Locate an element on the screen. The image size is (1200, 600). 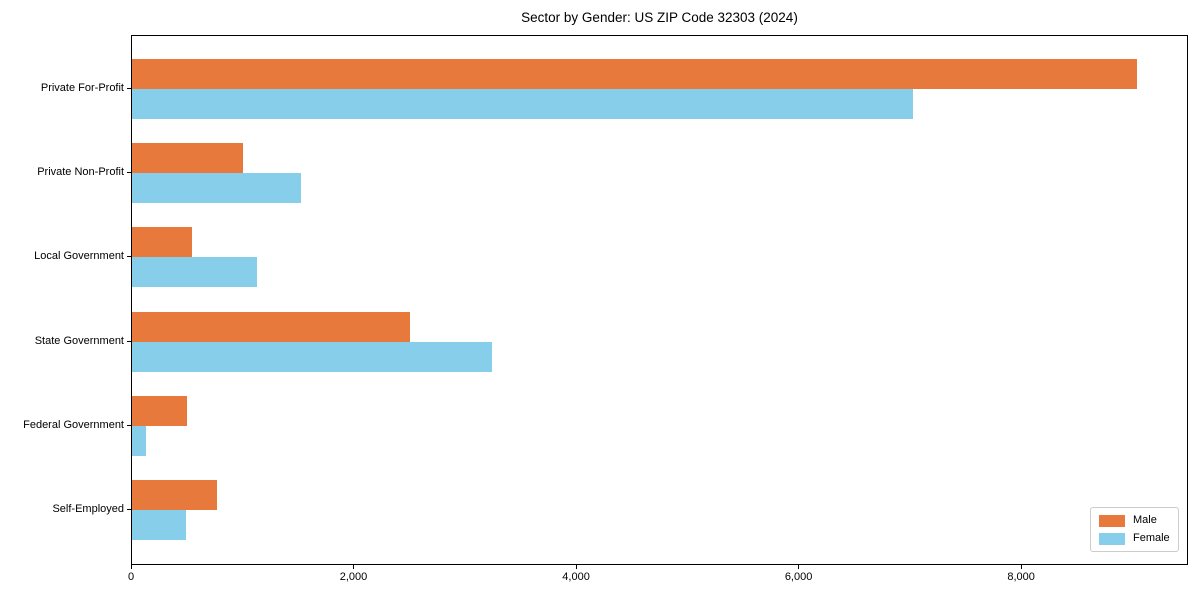
x-tick-label-0: 0 is located at coordinates (131, 577).